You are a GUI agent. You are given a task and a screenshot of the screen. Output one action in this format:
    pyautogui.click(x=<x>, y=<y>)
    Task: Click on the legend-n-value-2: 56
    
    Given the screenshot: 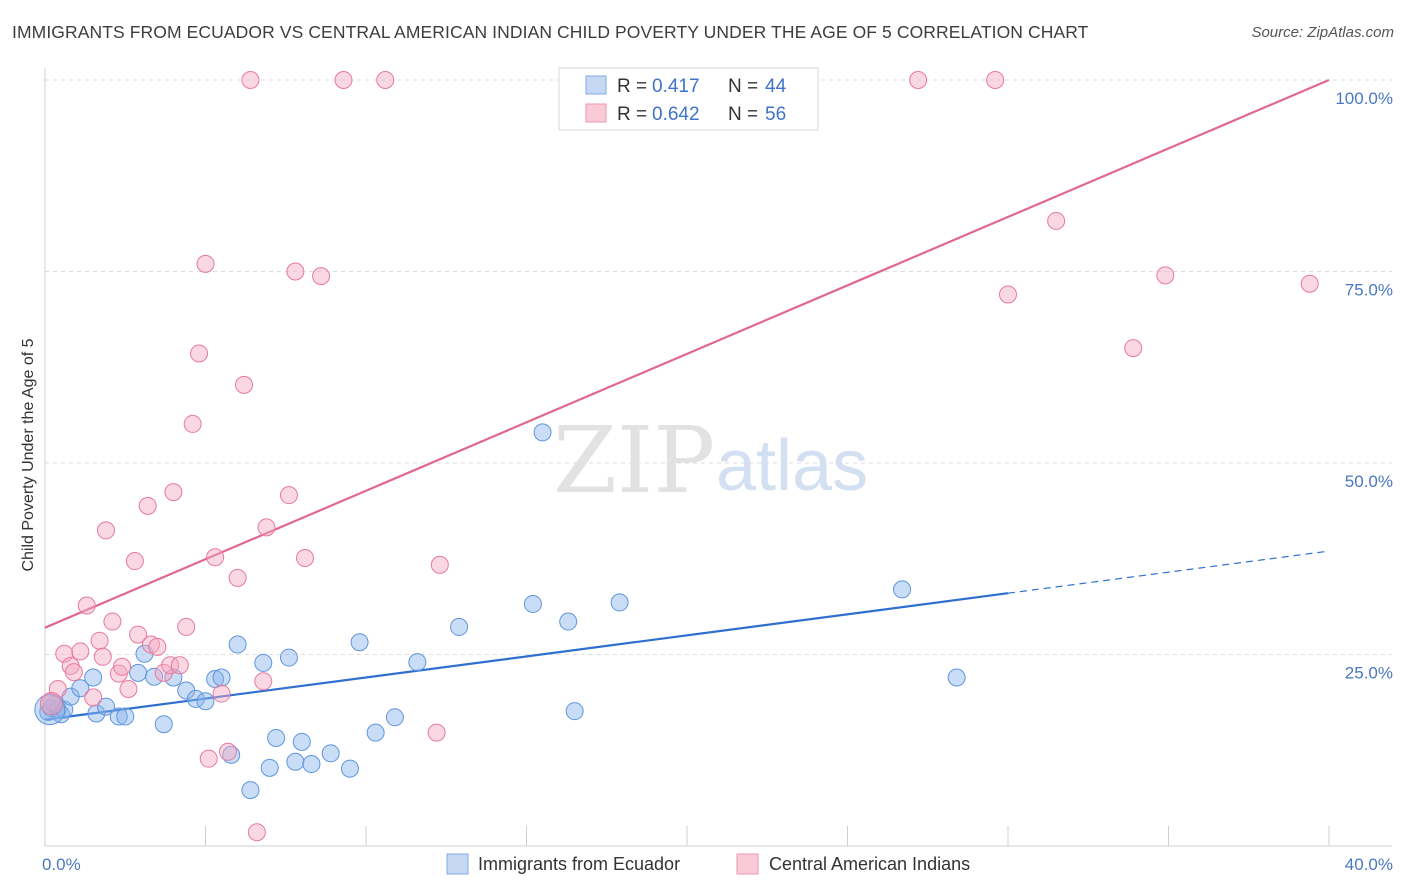 What is the action you would take?
    pyautogui.click(x=775, y=114)
    